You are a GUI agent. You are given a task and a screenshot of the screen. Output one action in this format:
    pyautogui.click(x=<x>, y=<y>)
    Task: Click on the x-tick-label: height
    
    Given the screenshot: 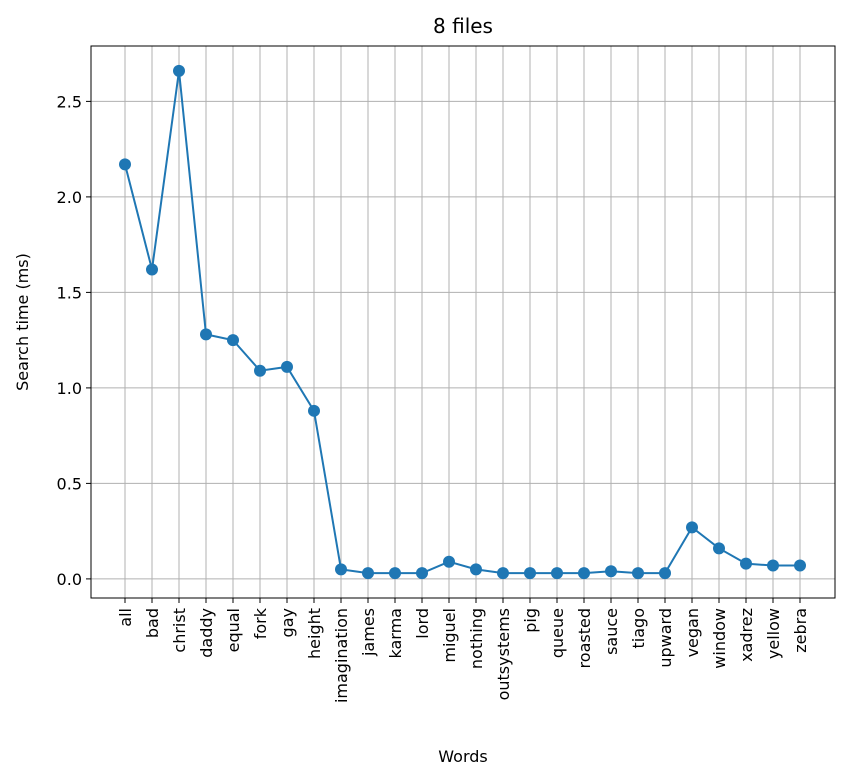 What is the action you would take?
    pyautogui.click(x=314, y=633)
    